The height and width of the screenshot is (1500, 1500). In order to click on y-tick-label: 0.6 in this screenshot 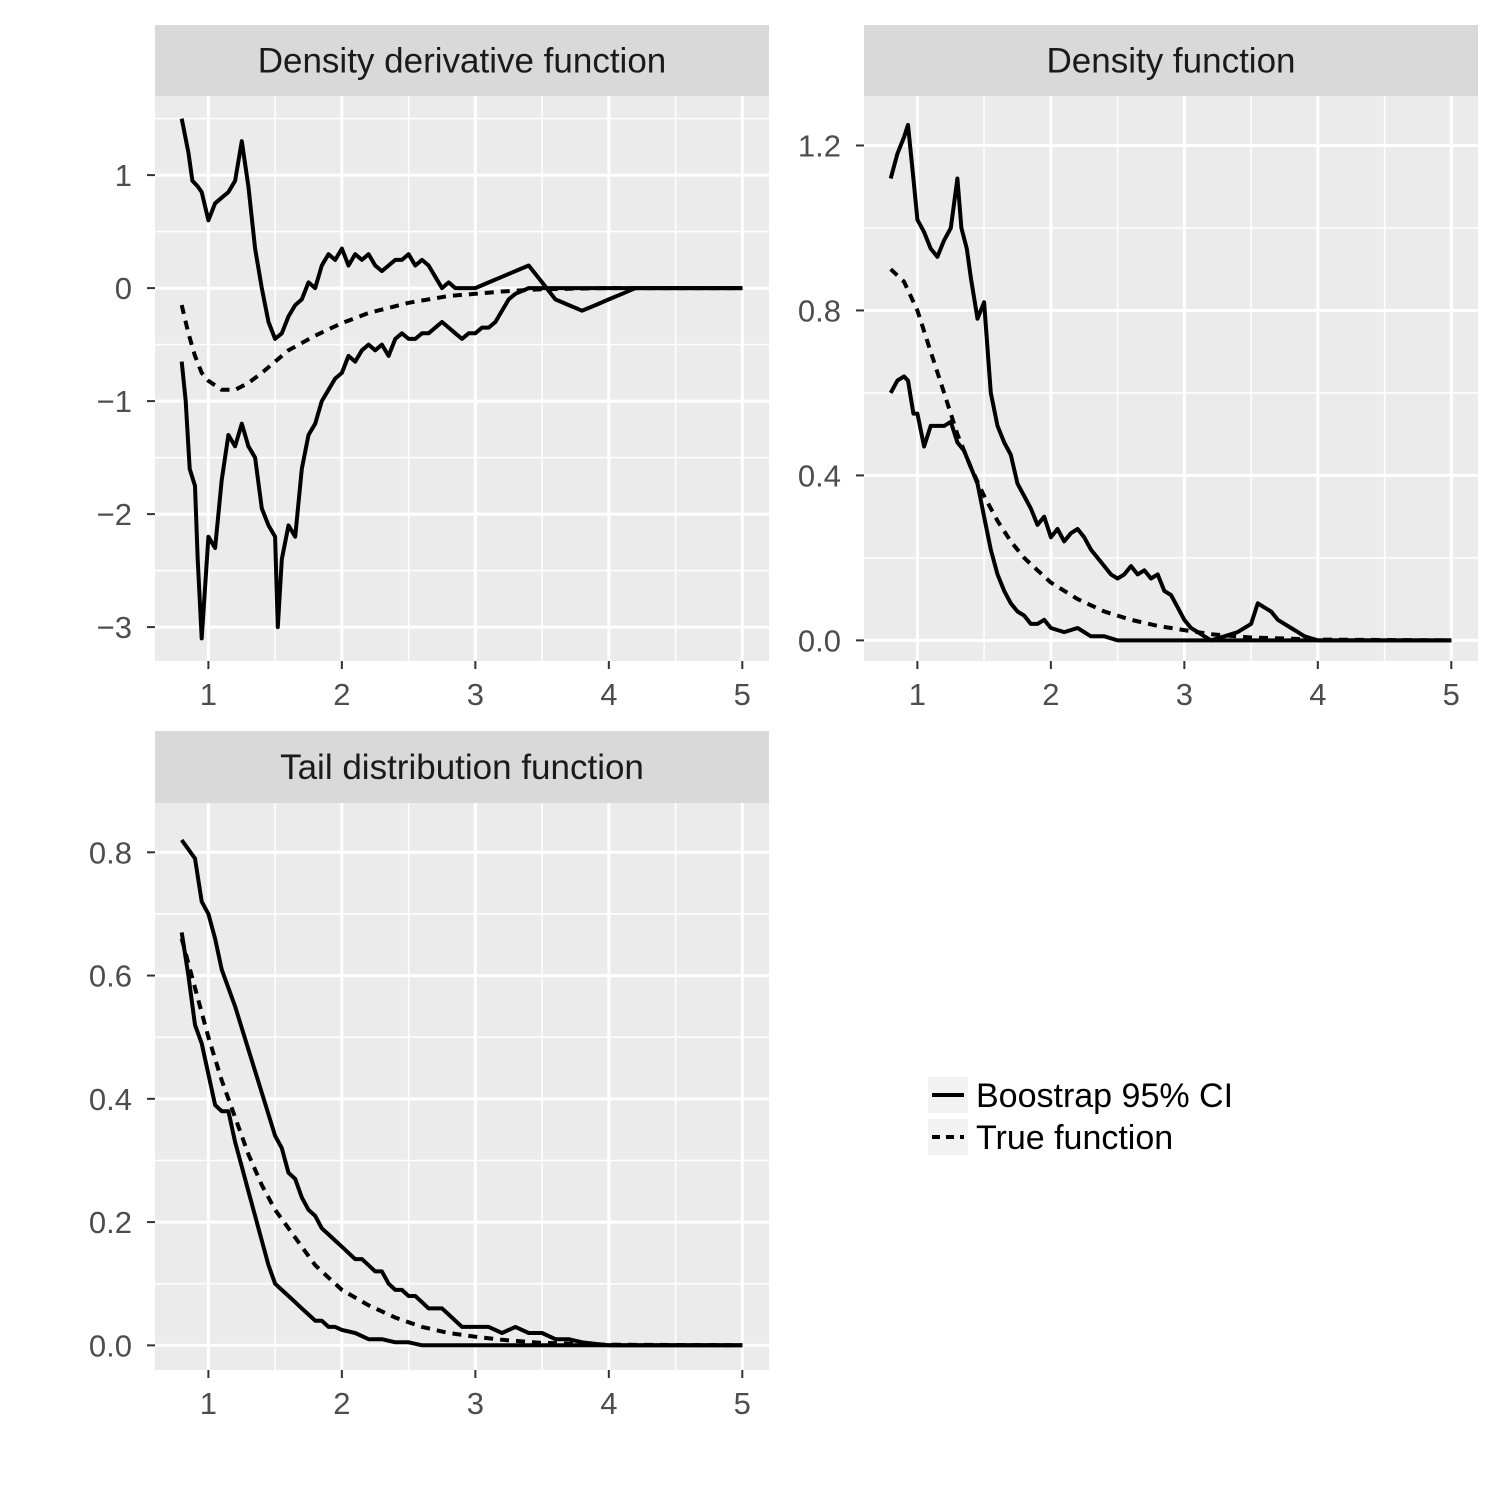, I will do `click(110, 976)`.